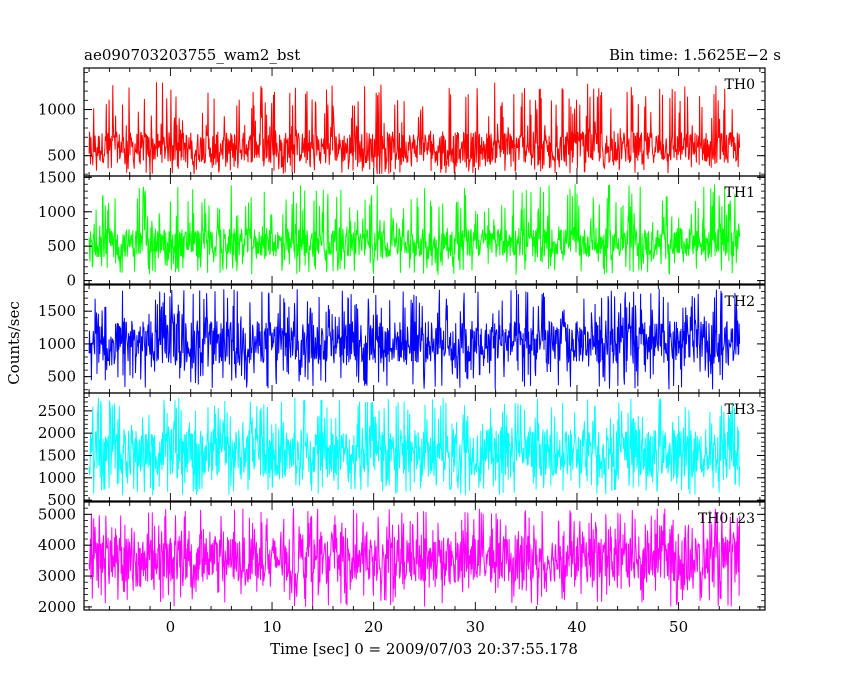 This screenshot has width=850, height=680. Describe the element at coordinates (414, 229) in the screenshot. I see `series-line-th1` at that location.